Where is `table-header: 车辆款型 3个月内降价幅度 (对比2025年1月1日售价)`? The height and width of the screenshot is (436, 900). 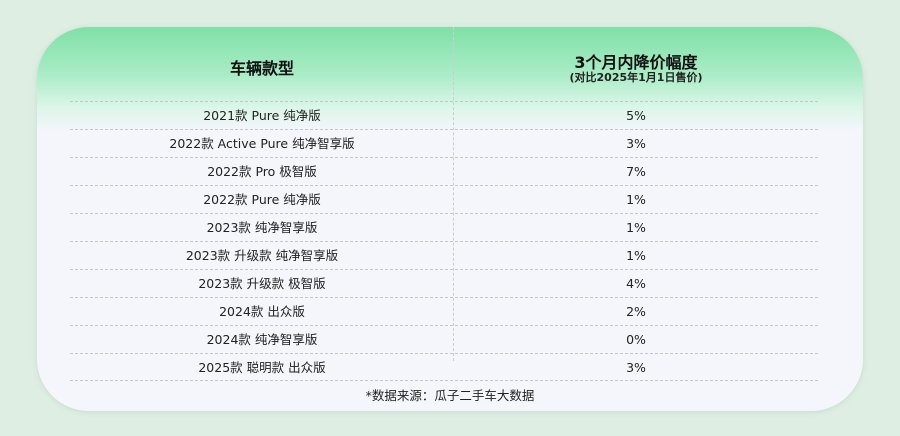 table-header: 车辆款型 3个月内降价幅度 (对比2025年1月1日售价) is located at coordinates (444, 64).